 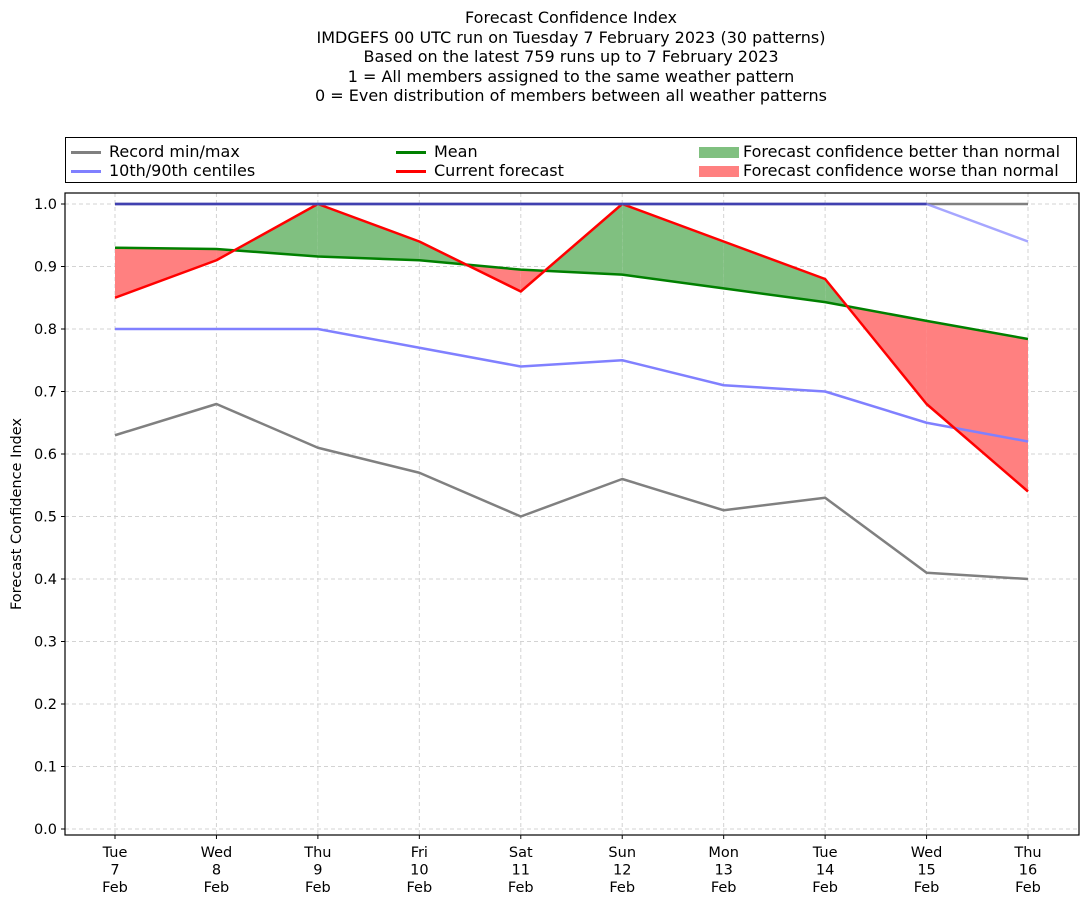 What do you see at coordinates (719, 171) in the screenshot?
I see `legend-worse-swatch` at bounding box center [719, 171].